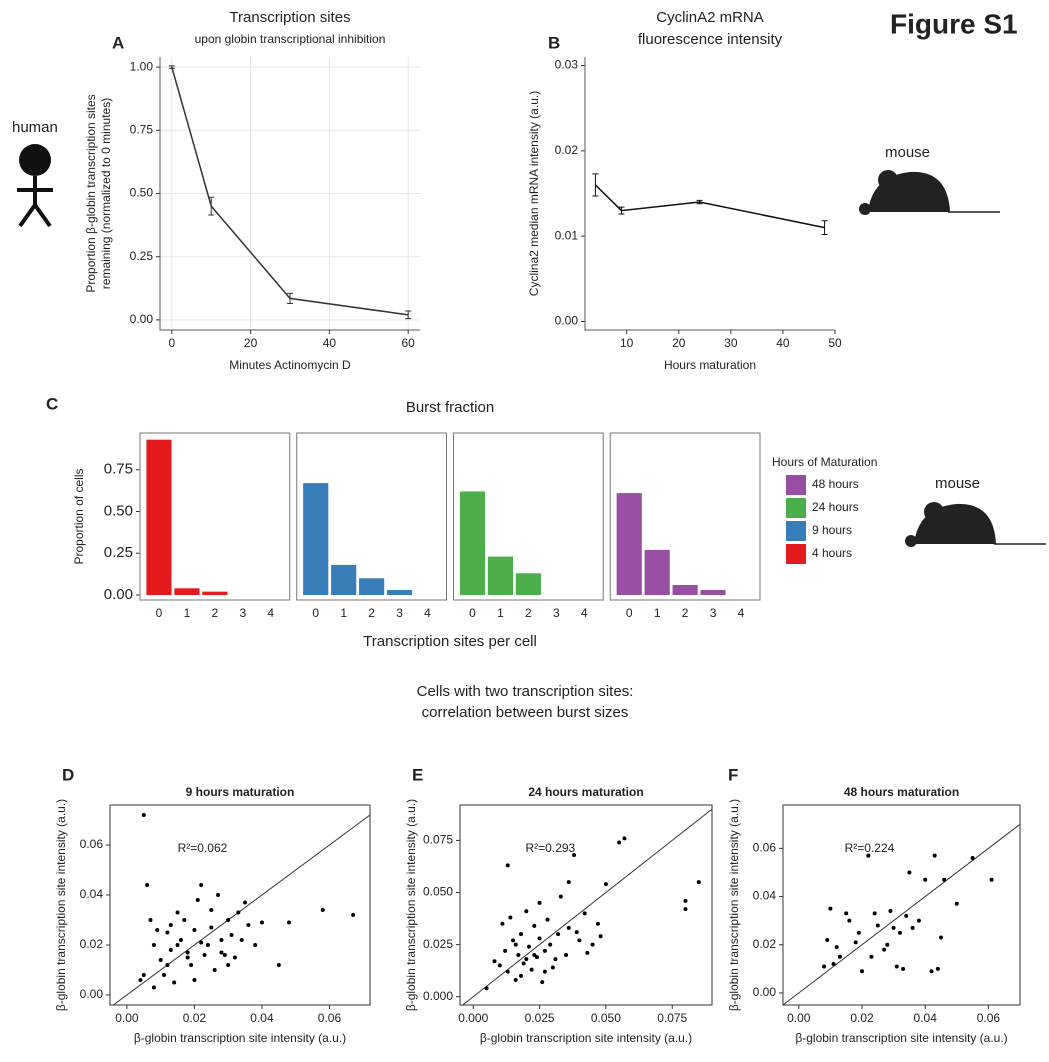 This screenshot has height=1062, width=1049. I want to click on human-icon: human, so click(35, 173).